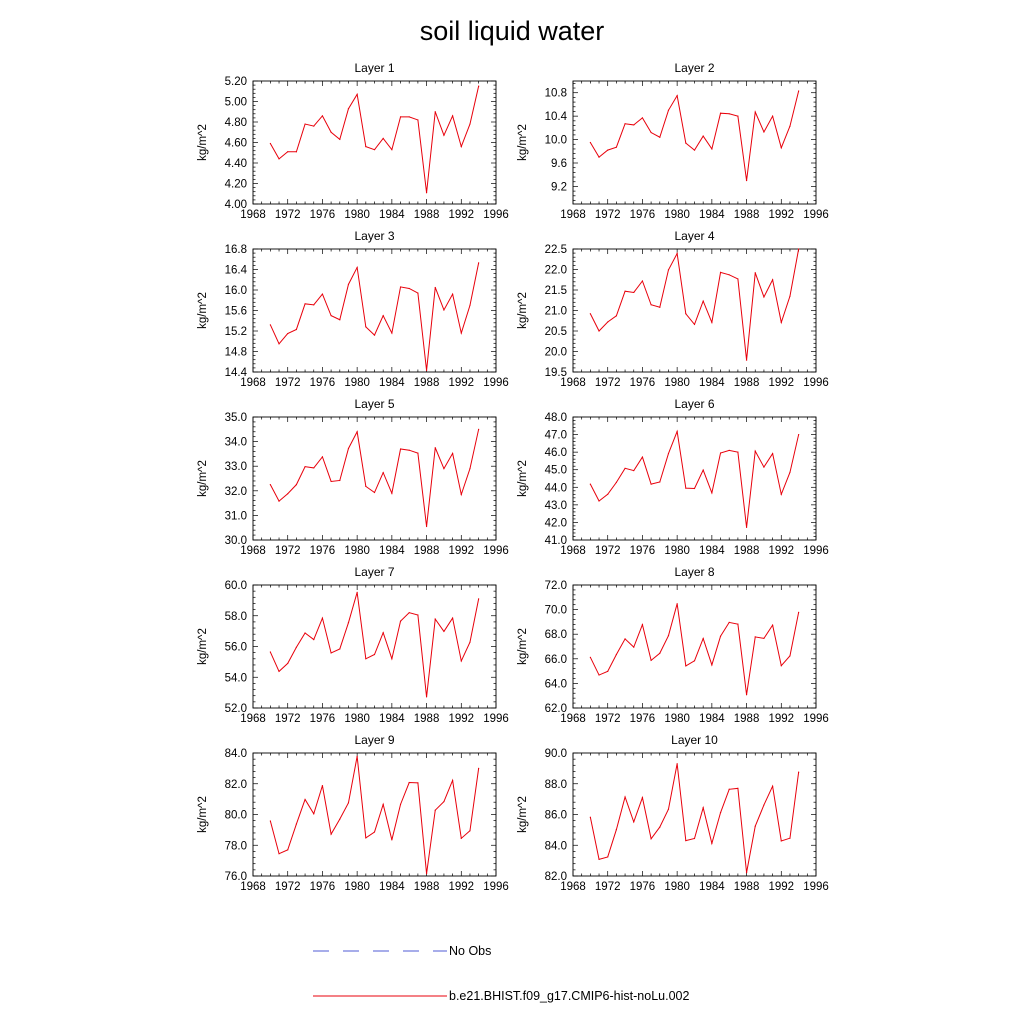 This screenshot has height=1024, width=1024. I want to click on panel-title: Layer 5, so click(374, 404).